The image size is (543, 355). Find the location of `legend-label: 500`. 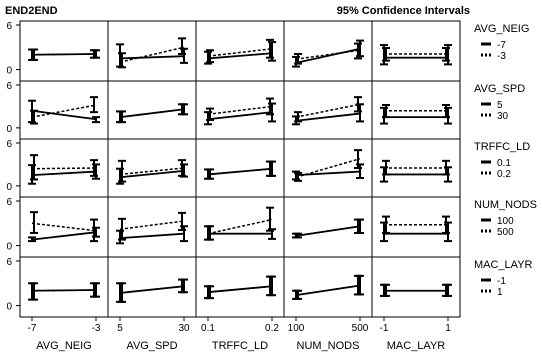

legend-label: 500 is located at coordinates (505, 232).